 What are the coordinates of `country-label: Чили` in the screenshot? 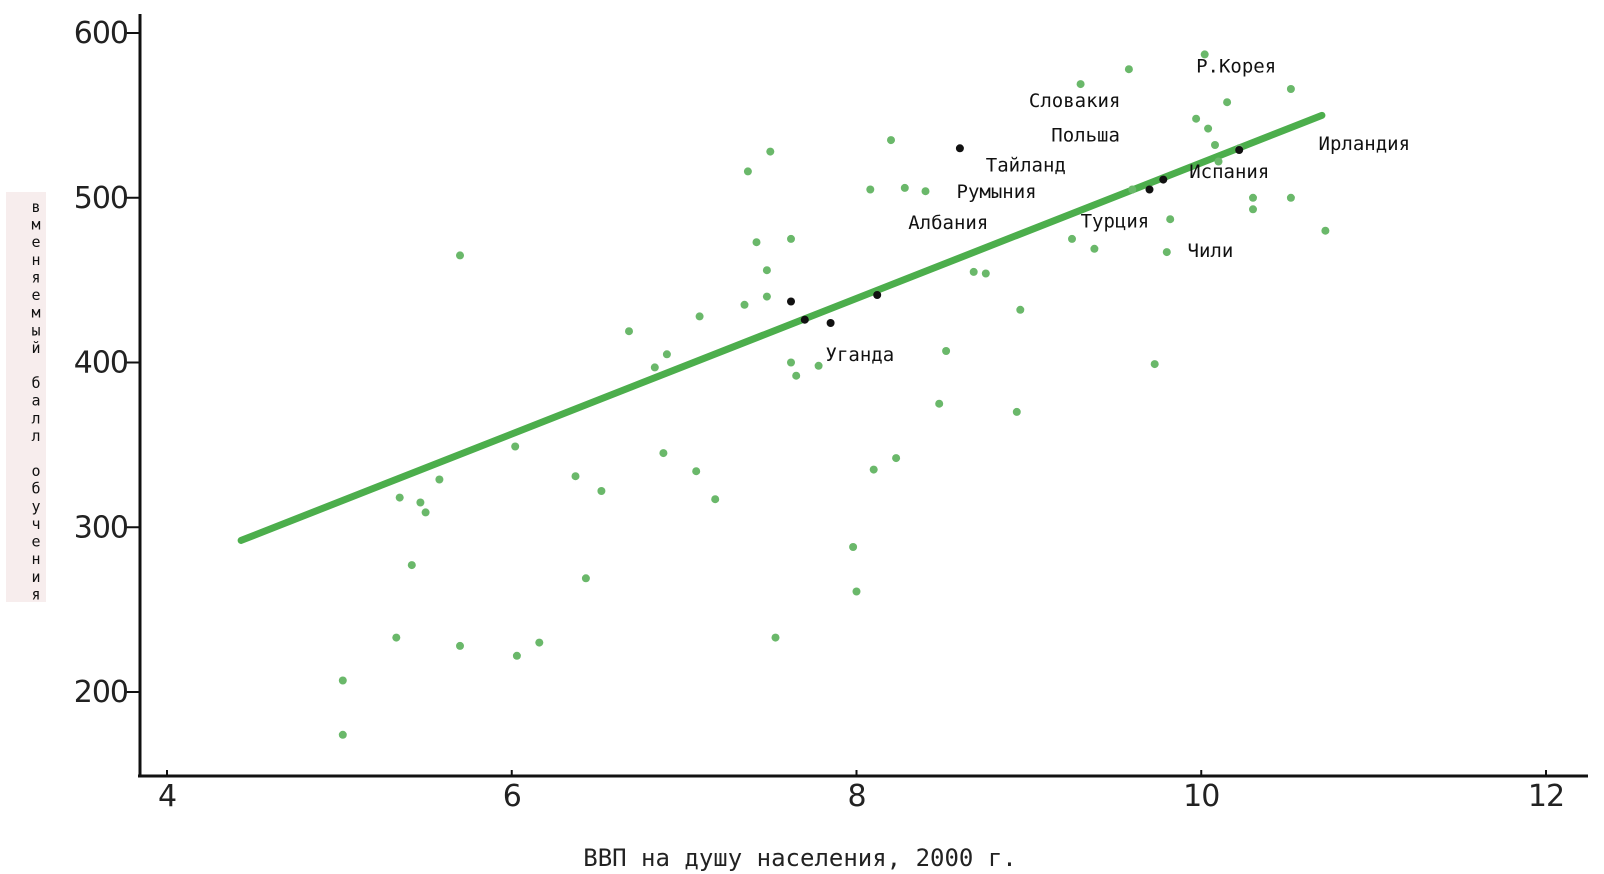 It's located at (1211, 251).